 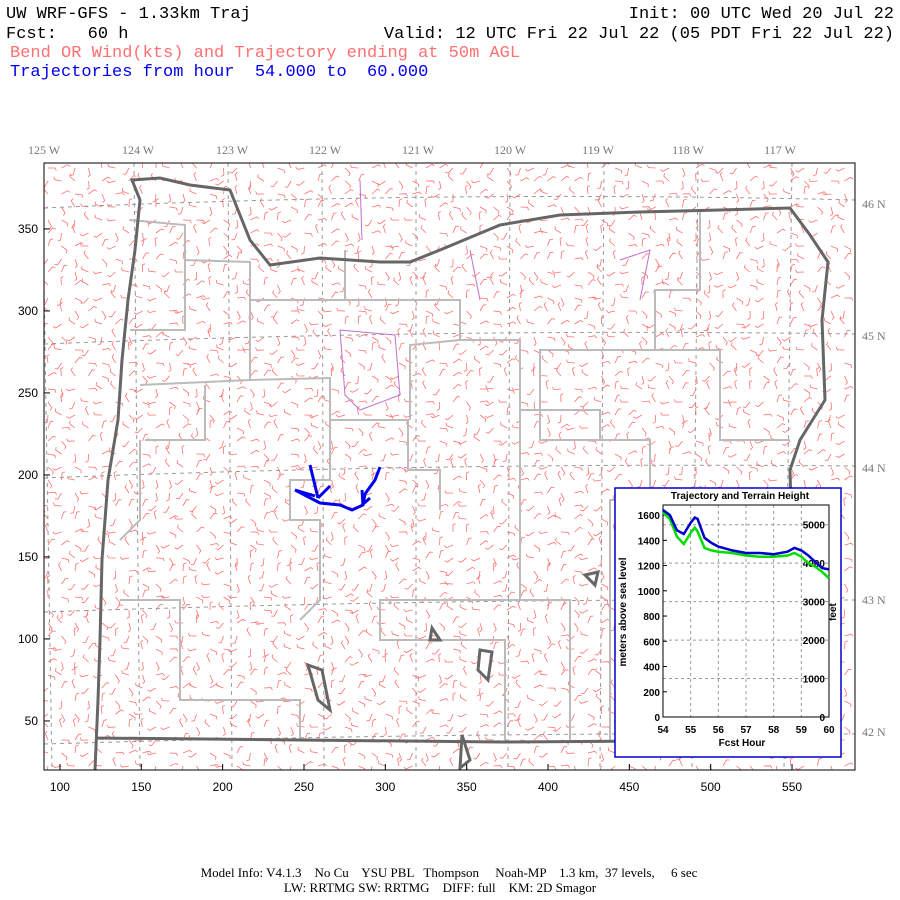 What do you see at coordinates (548, 787) in the screenshot?
I see `x-tick-label: 400` at bounding box center [548, 787].